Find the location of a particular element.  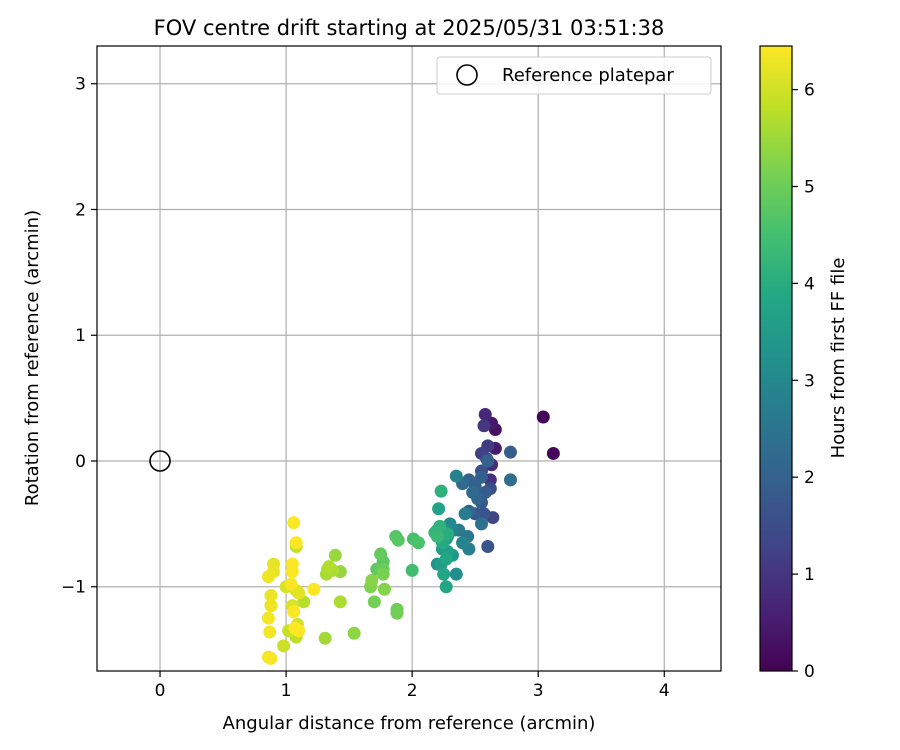

legend: Reference platepar is located at coordinates (574, 75).